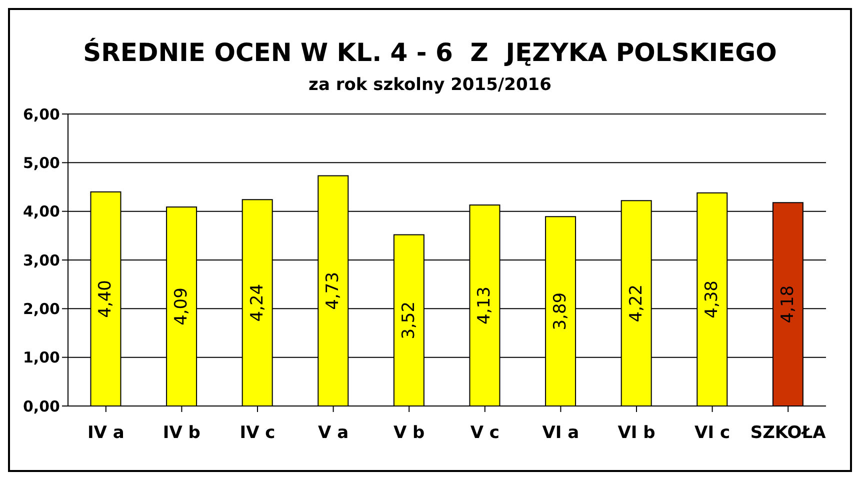 Image resolution: width=860 pixels, height=480 pixels. What do you see at coordinates (333, 433) in the screenshot?
I see `x-tick-label: V a` at bounding box center [333, 433].